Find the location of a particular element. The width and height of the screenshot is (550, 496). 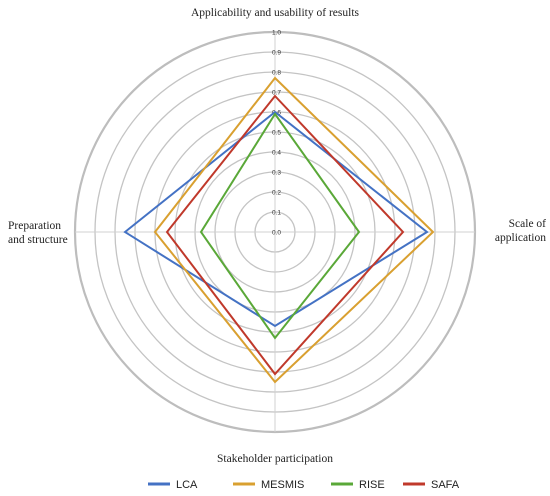

tick-label: 0.3 is located at coordinates (276, 173).